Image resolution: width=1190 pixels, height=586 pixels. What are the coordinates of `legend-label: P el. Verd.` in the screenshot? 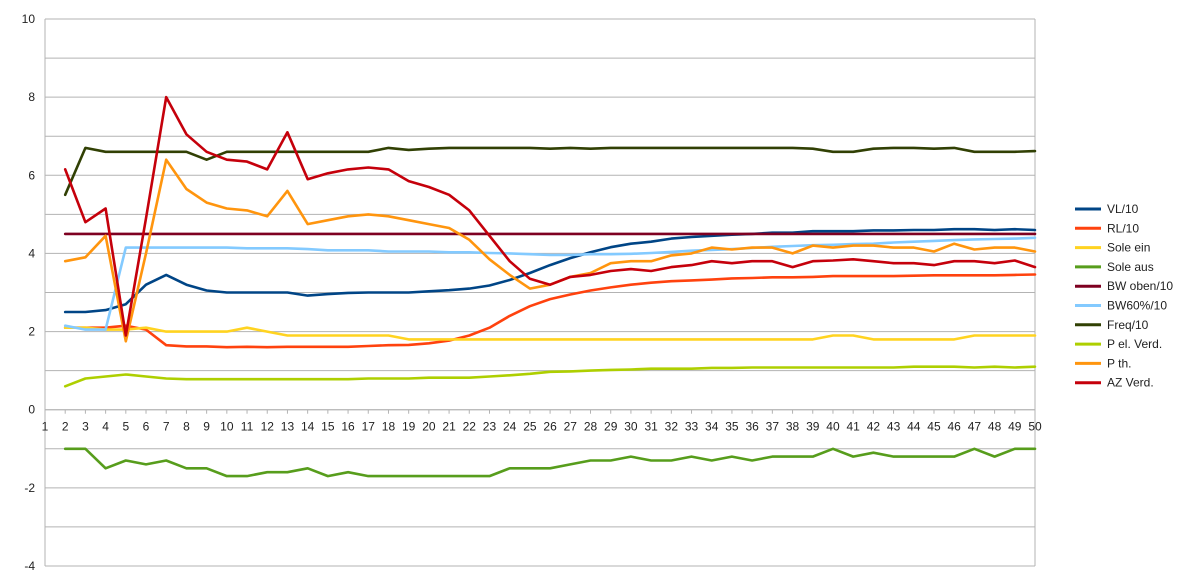 It's located at (1134, 344).